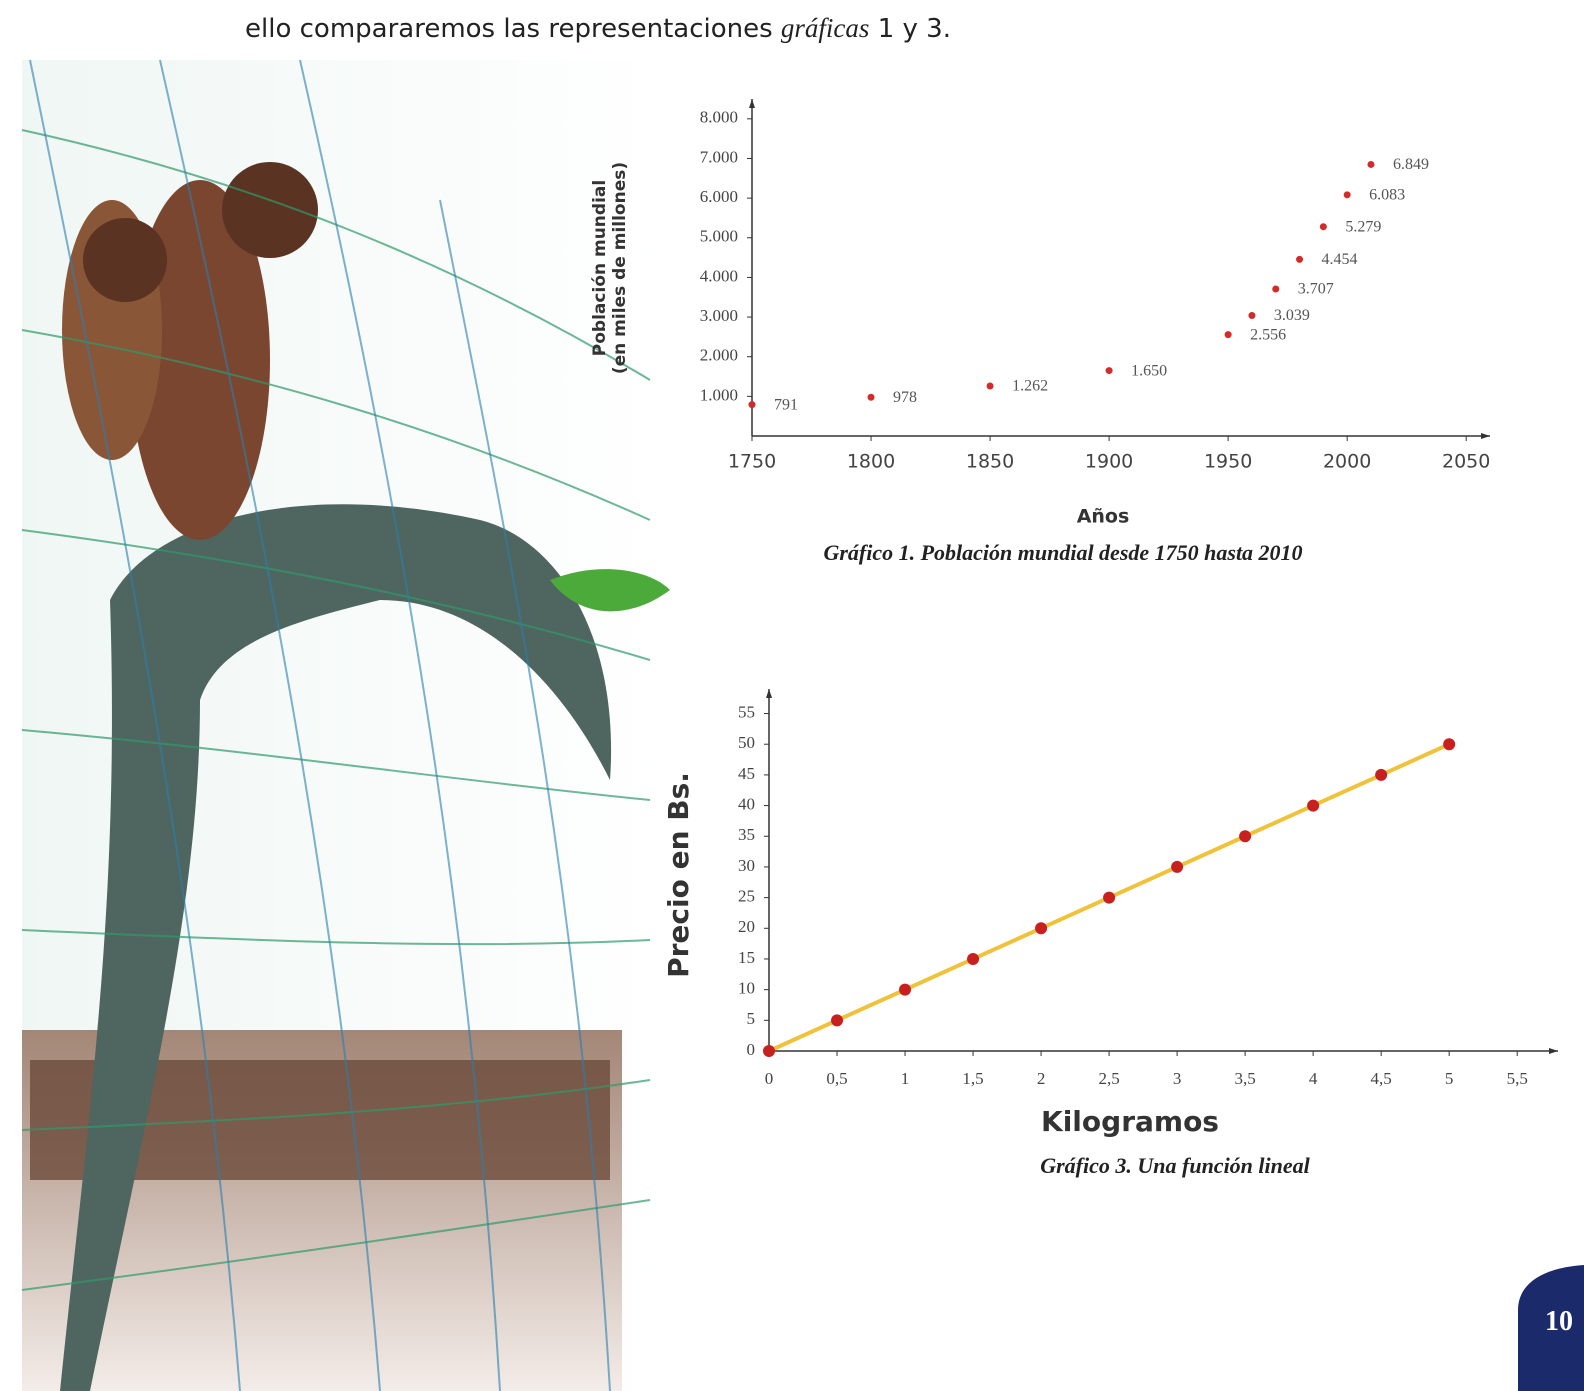 The width and height of the screenshot is (1584, 1391). I want to click on x-tick-label: 1950, so click(1228, 462).